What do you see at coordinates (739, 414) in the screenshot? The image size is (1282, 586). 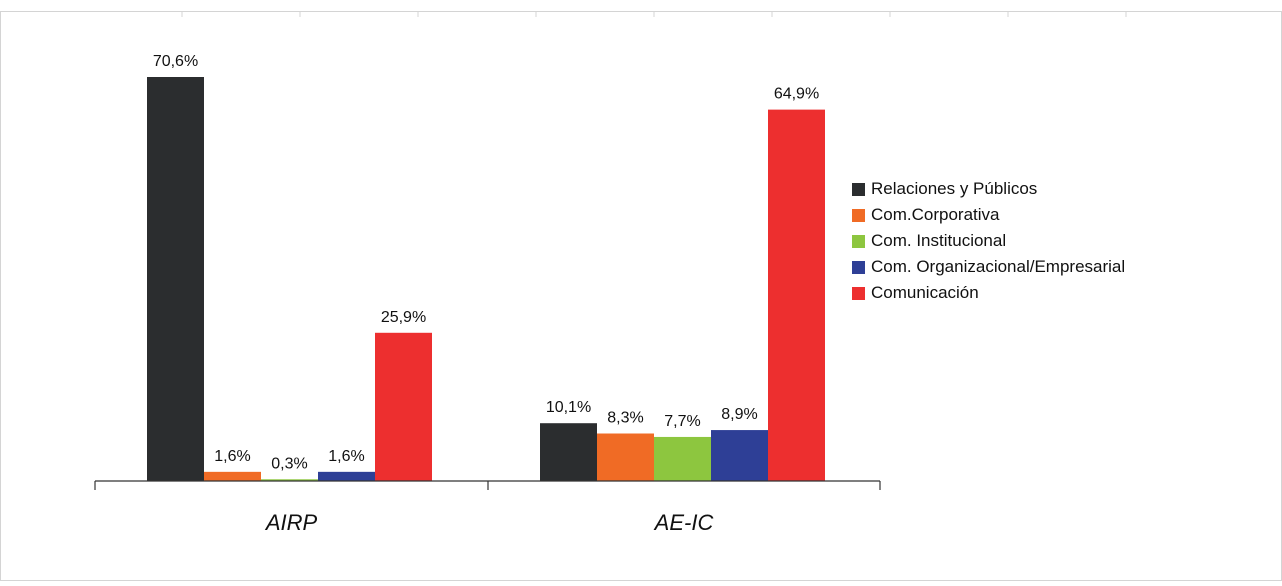 I see `data-label-ae-ic-series-4: 8,9%` at bounding box center [739, 414].